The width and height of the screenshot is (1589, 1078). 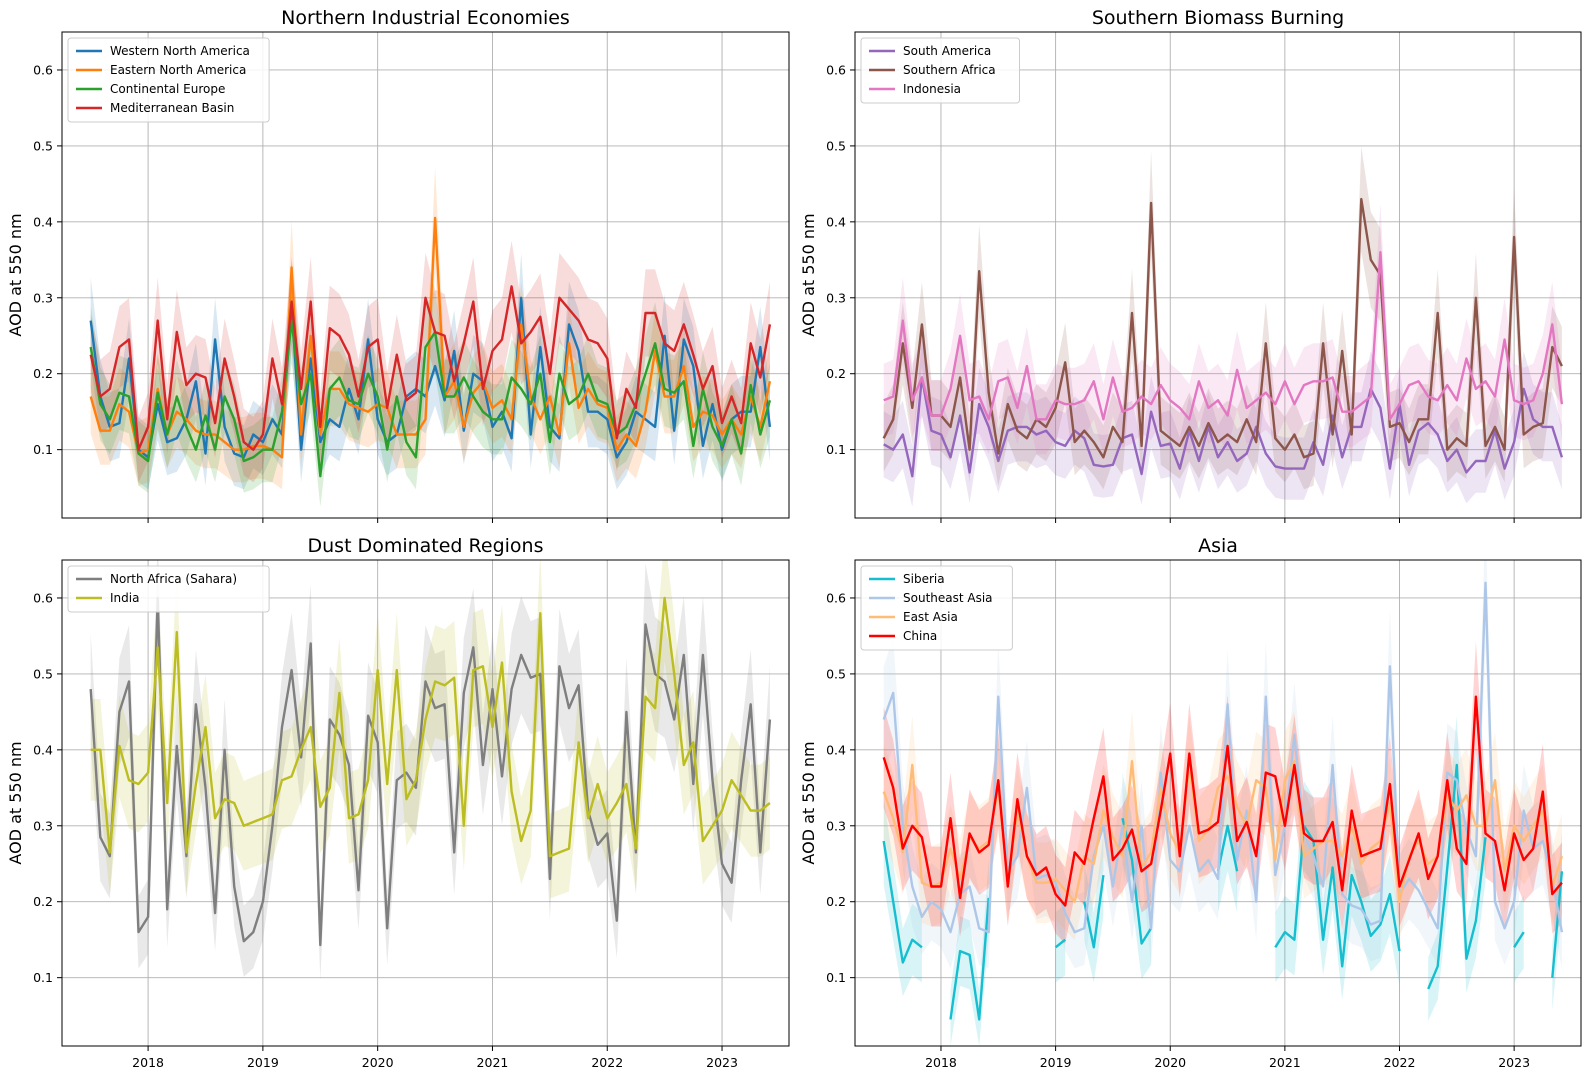 I want to click on line-china, so click(x=1222, y=801).